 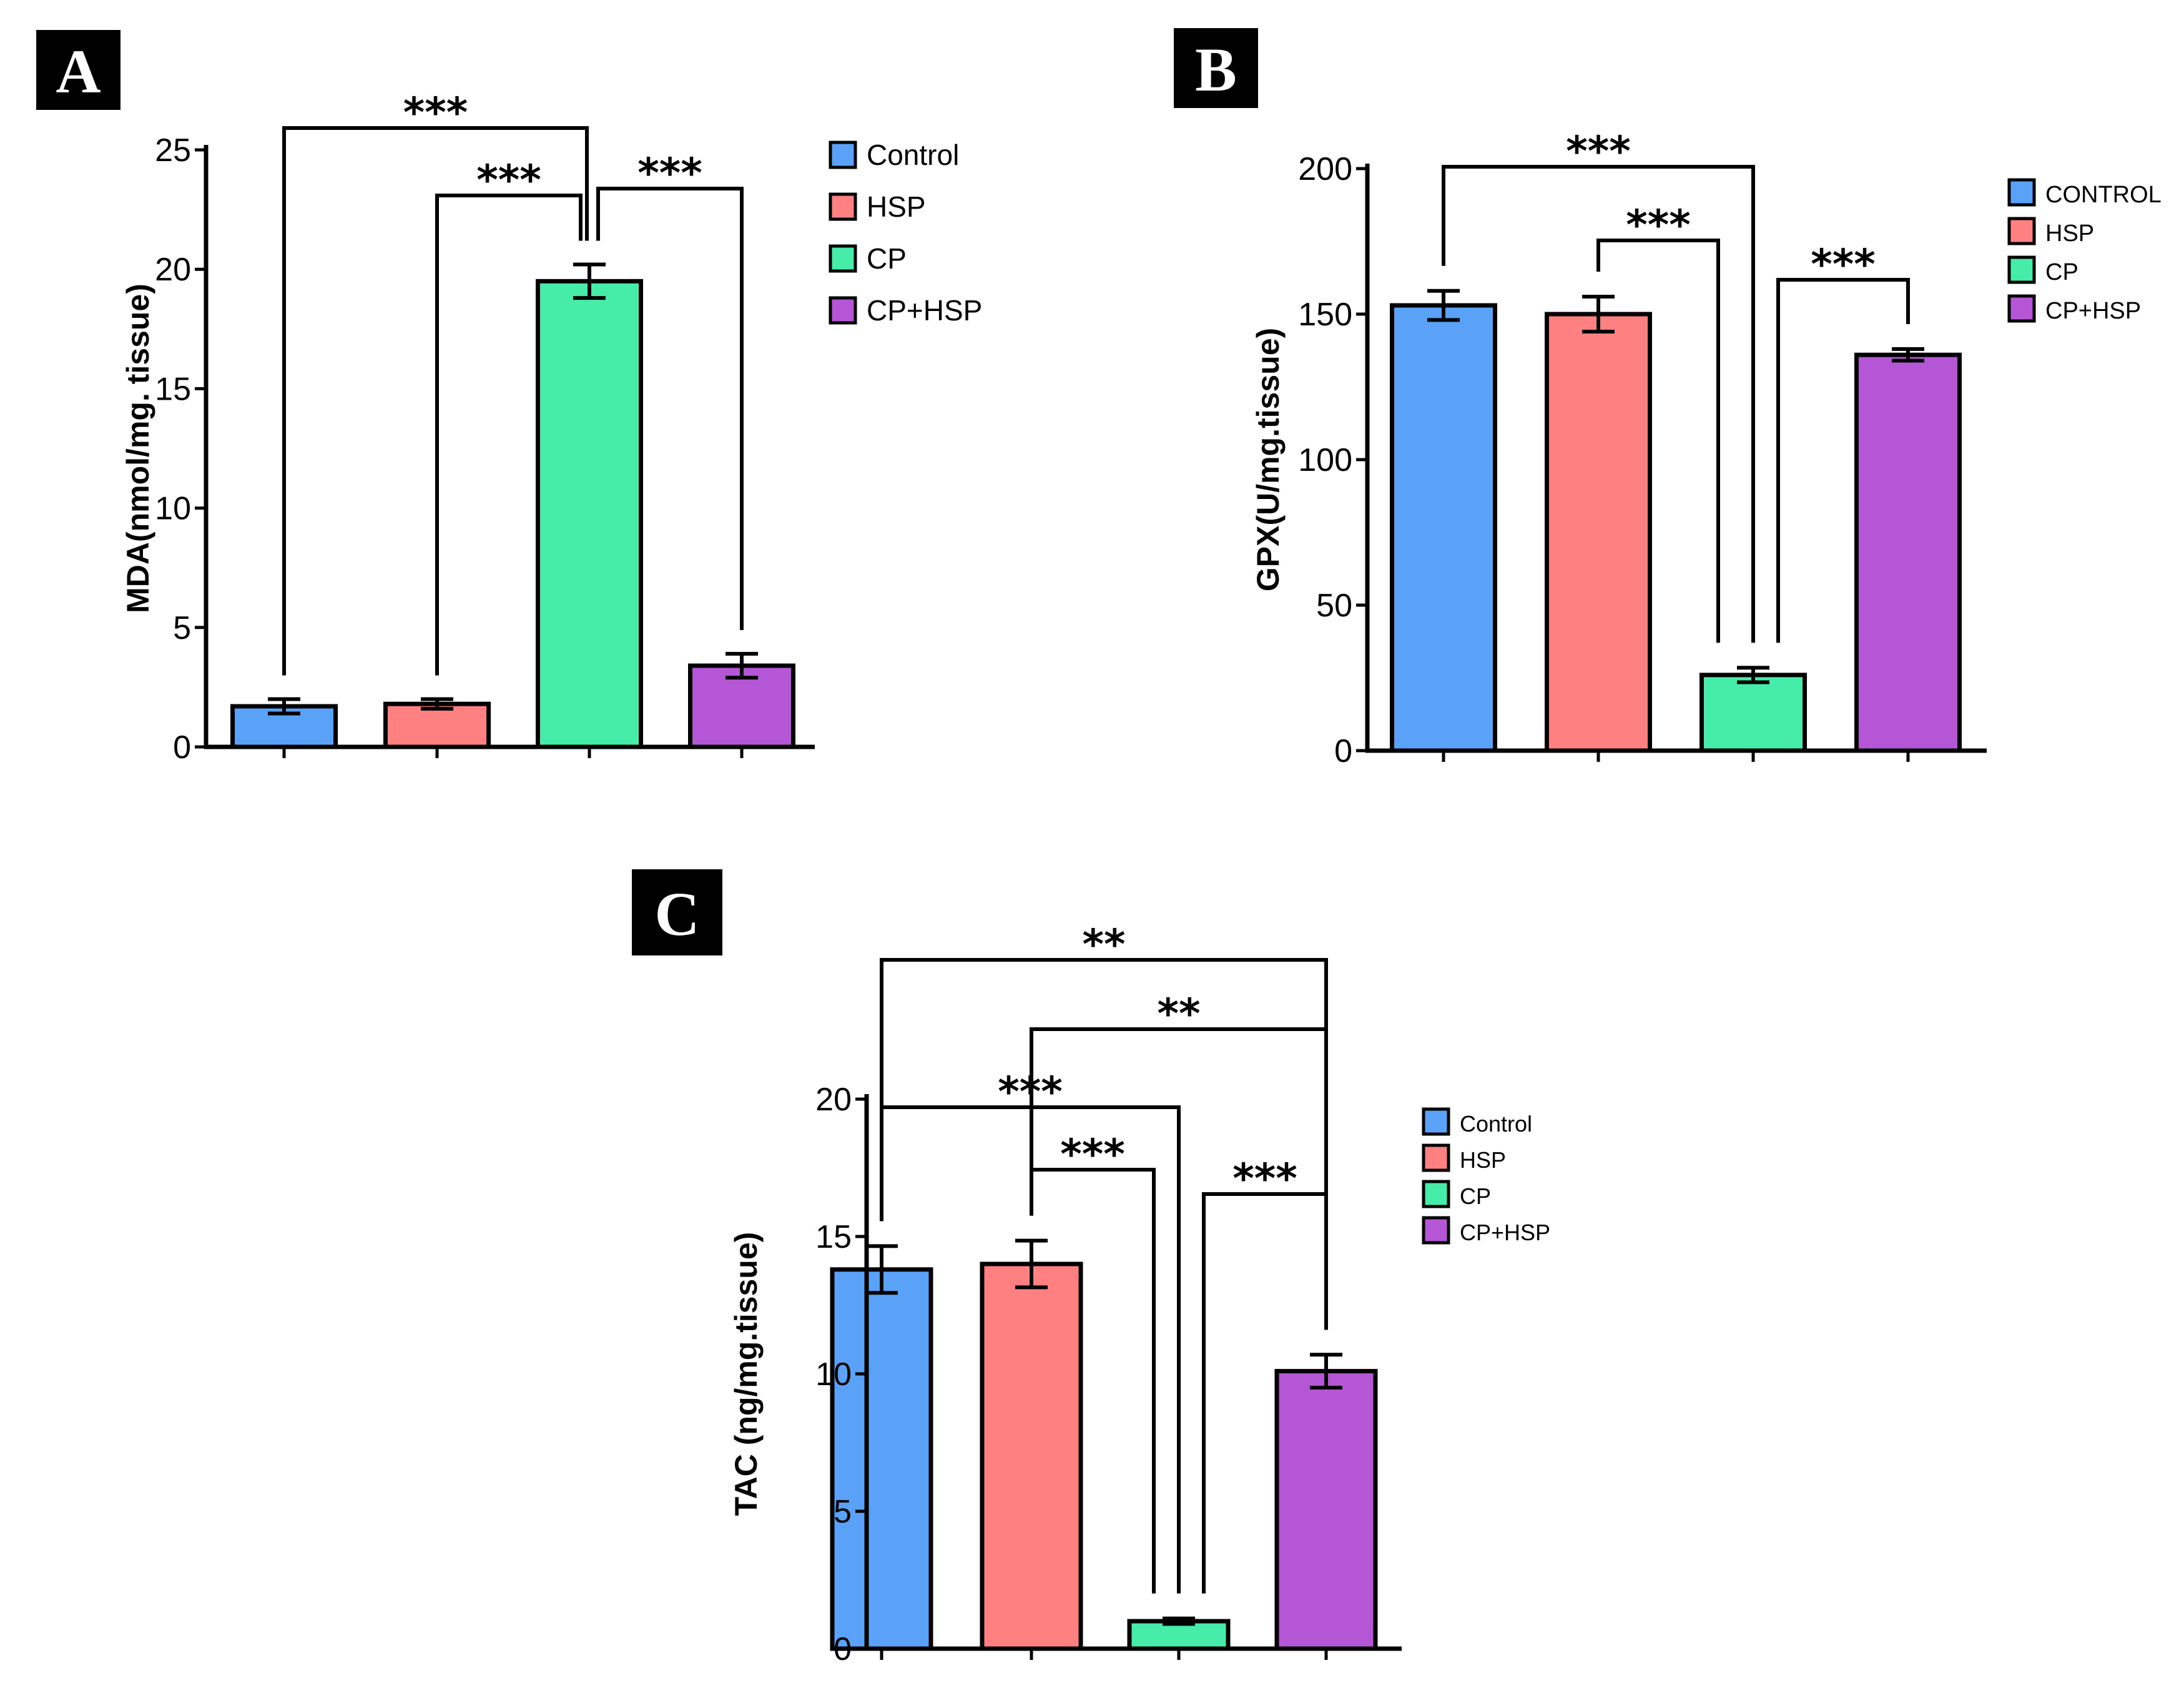 I want to click on y-tick-label: 50, so click(x=1334, y=606).